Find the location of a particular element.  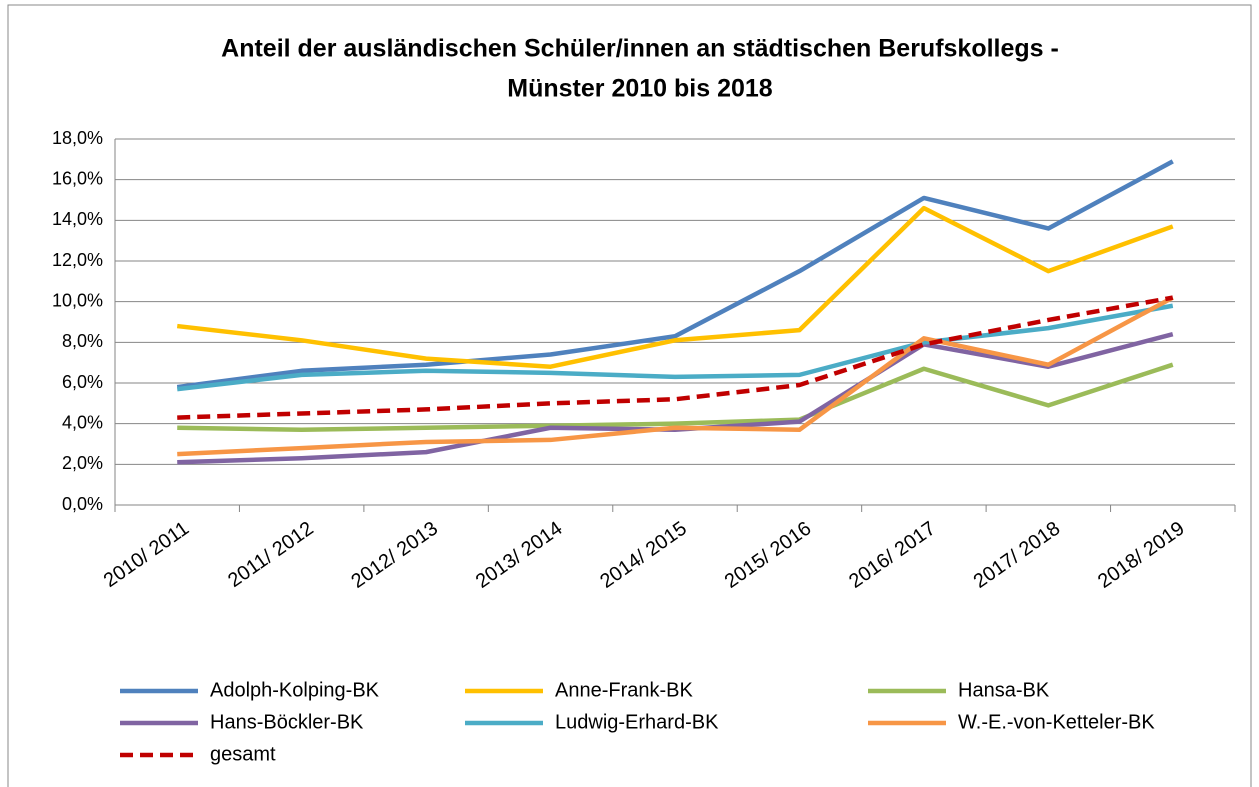

legend-label: Hans-Böckler-BK is located at coordinates (287, 722).